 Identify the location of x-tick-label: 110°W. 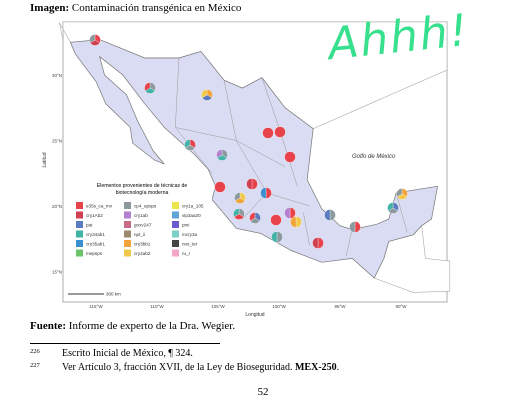
(157, 306).